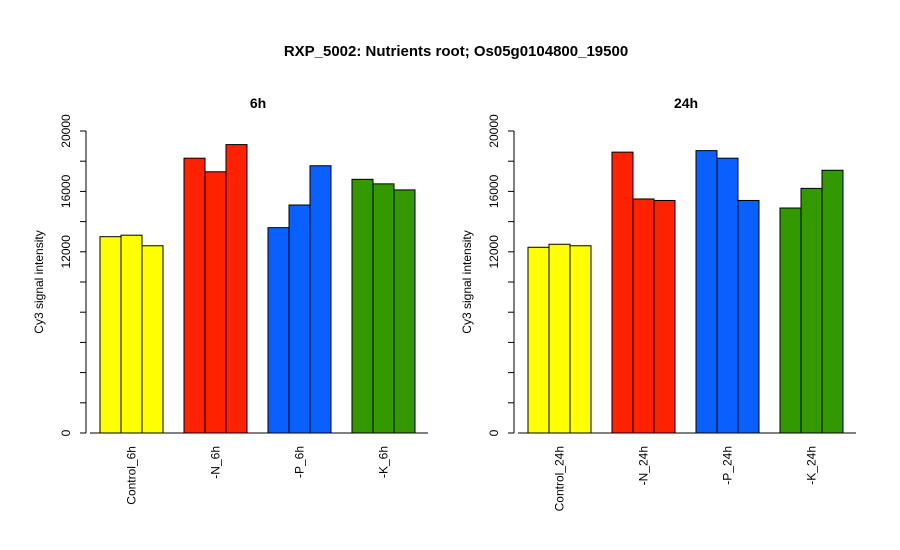 The height and width of the screenshot is (550, 900). What do you see at coordinates (686, 478) in the screenshot?
I see `x-axis-labels-24h: Control_24h -N_24h -P_24h -K_24h` at bounding box center [686, 478].